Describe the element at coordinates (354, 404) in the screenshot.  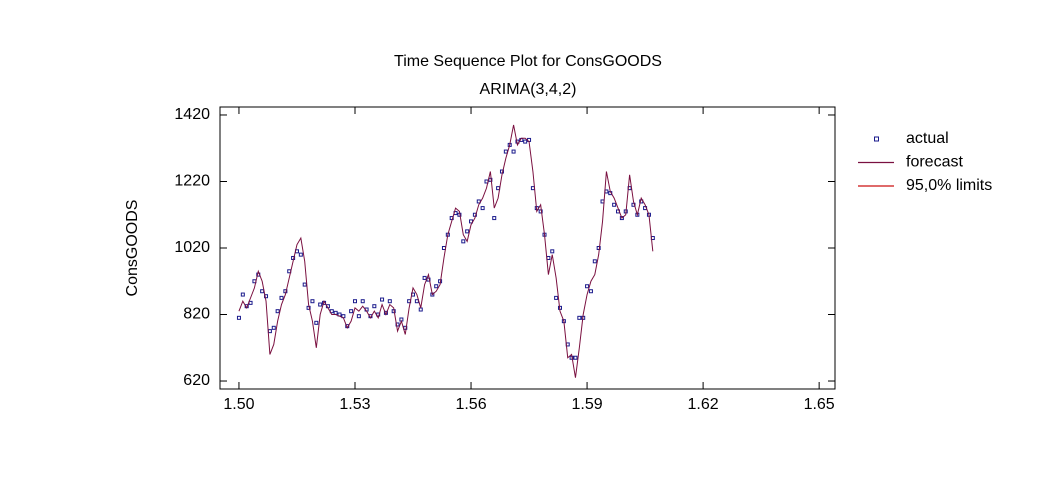
I see `x-tick-label: 1.53` at that location.